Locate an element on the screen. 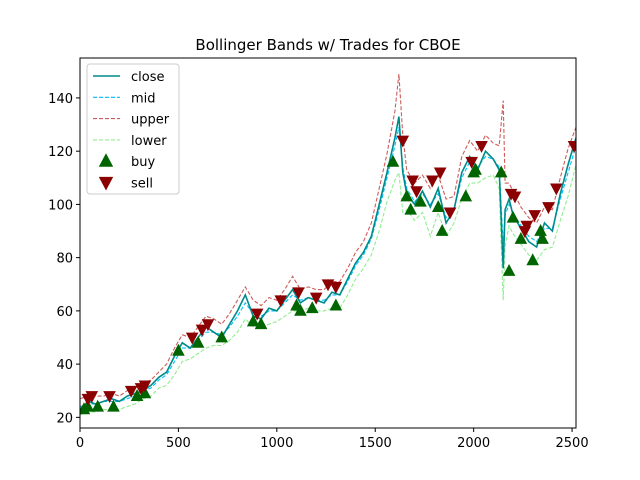  legend-mid-label: mid is located at coordinates (143, 98).